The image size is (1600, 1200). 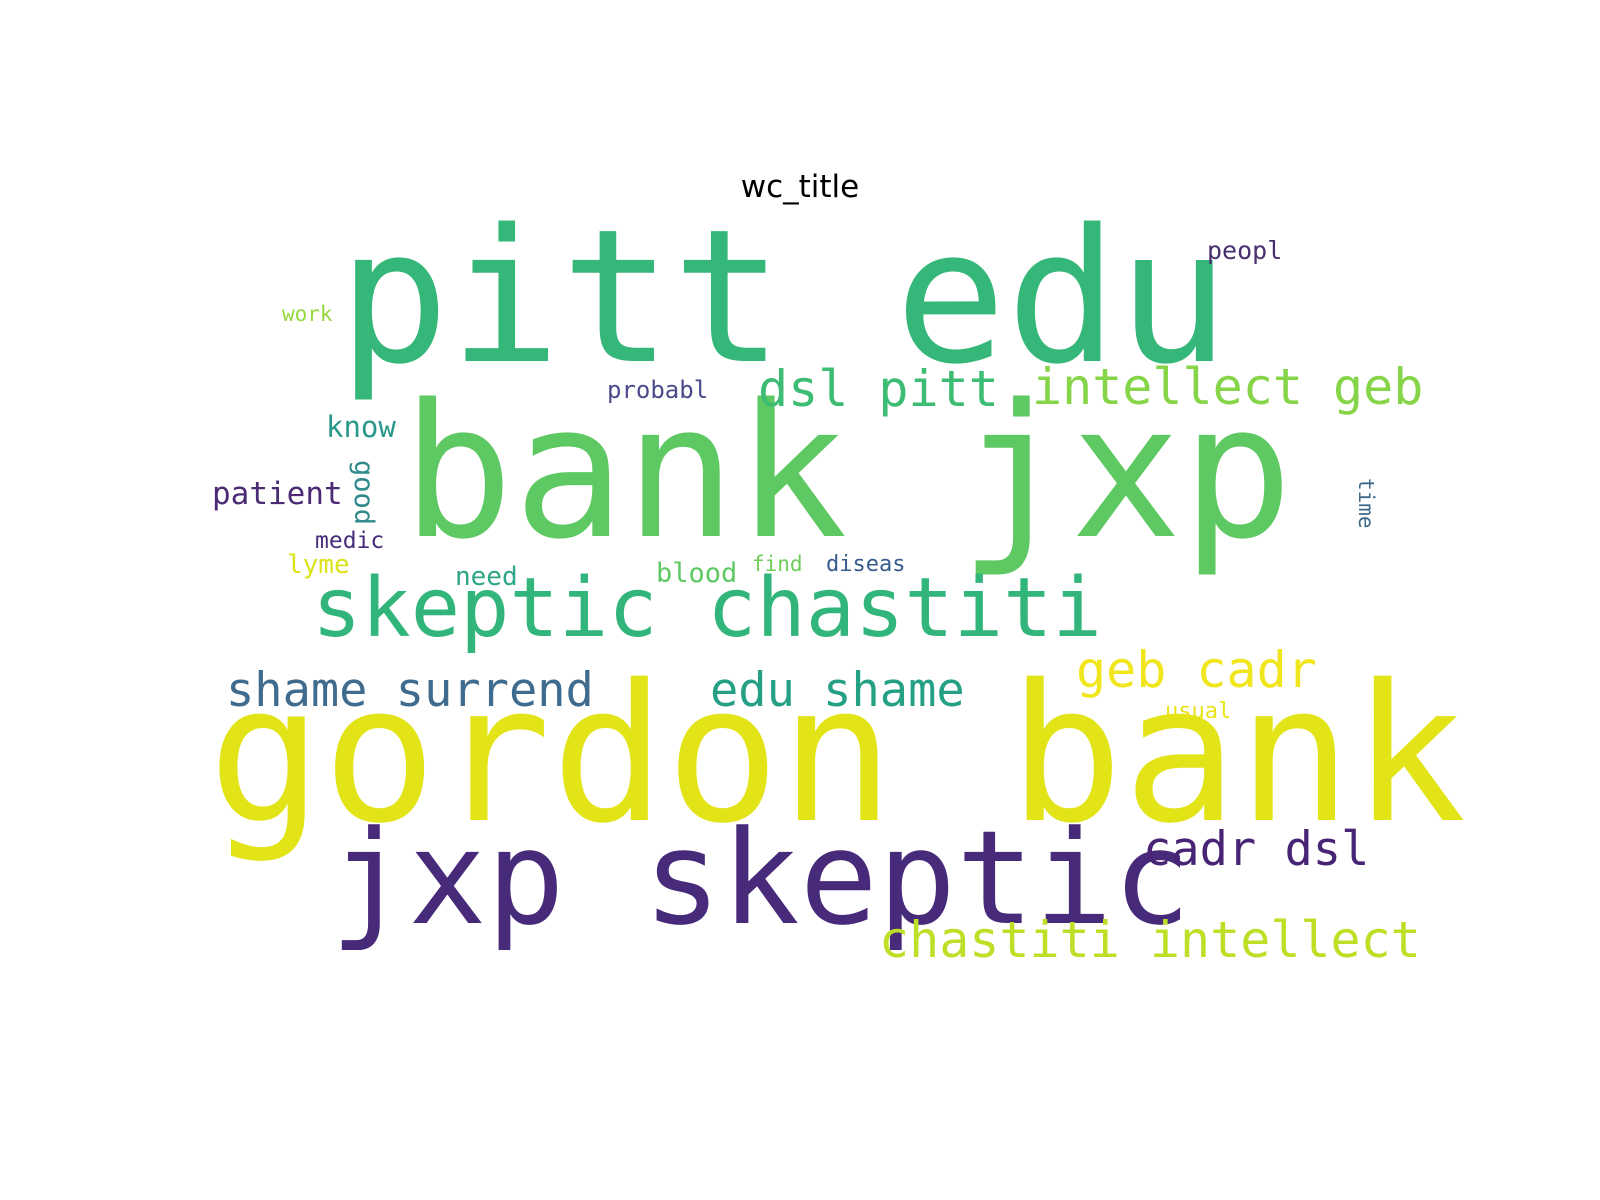 I want to click on word-diseas: diseas, so click(x=866, y=564).